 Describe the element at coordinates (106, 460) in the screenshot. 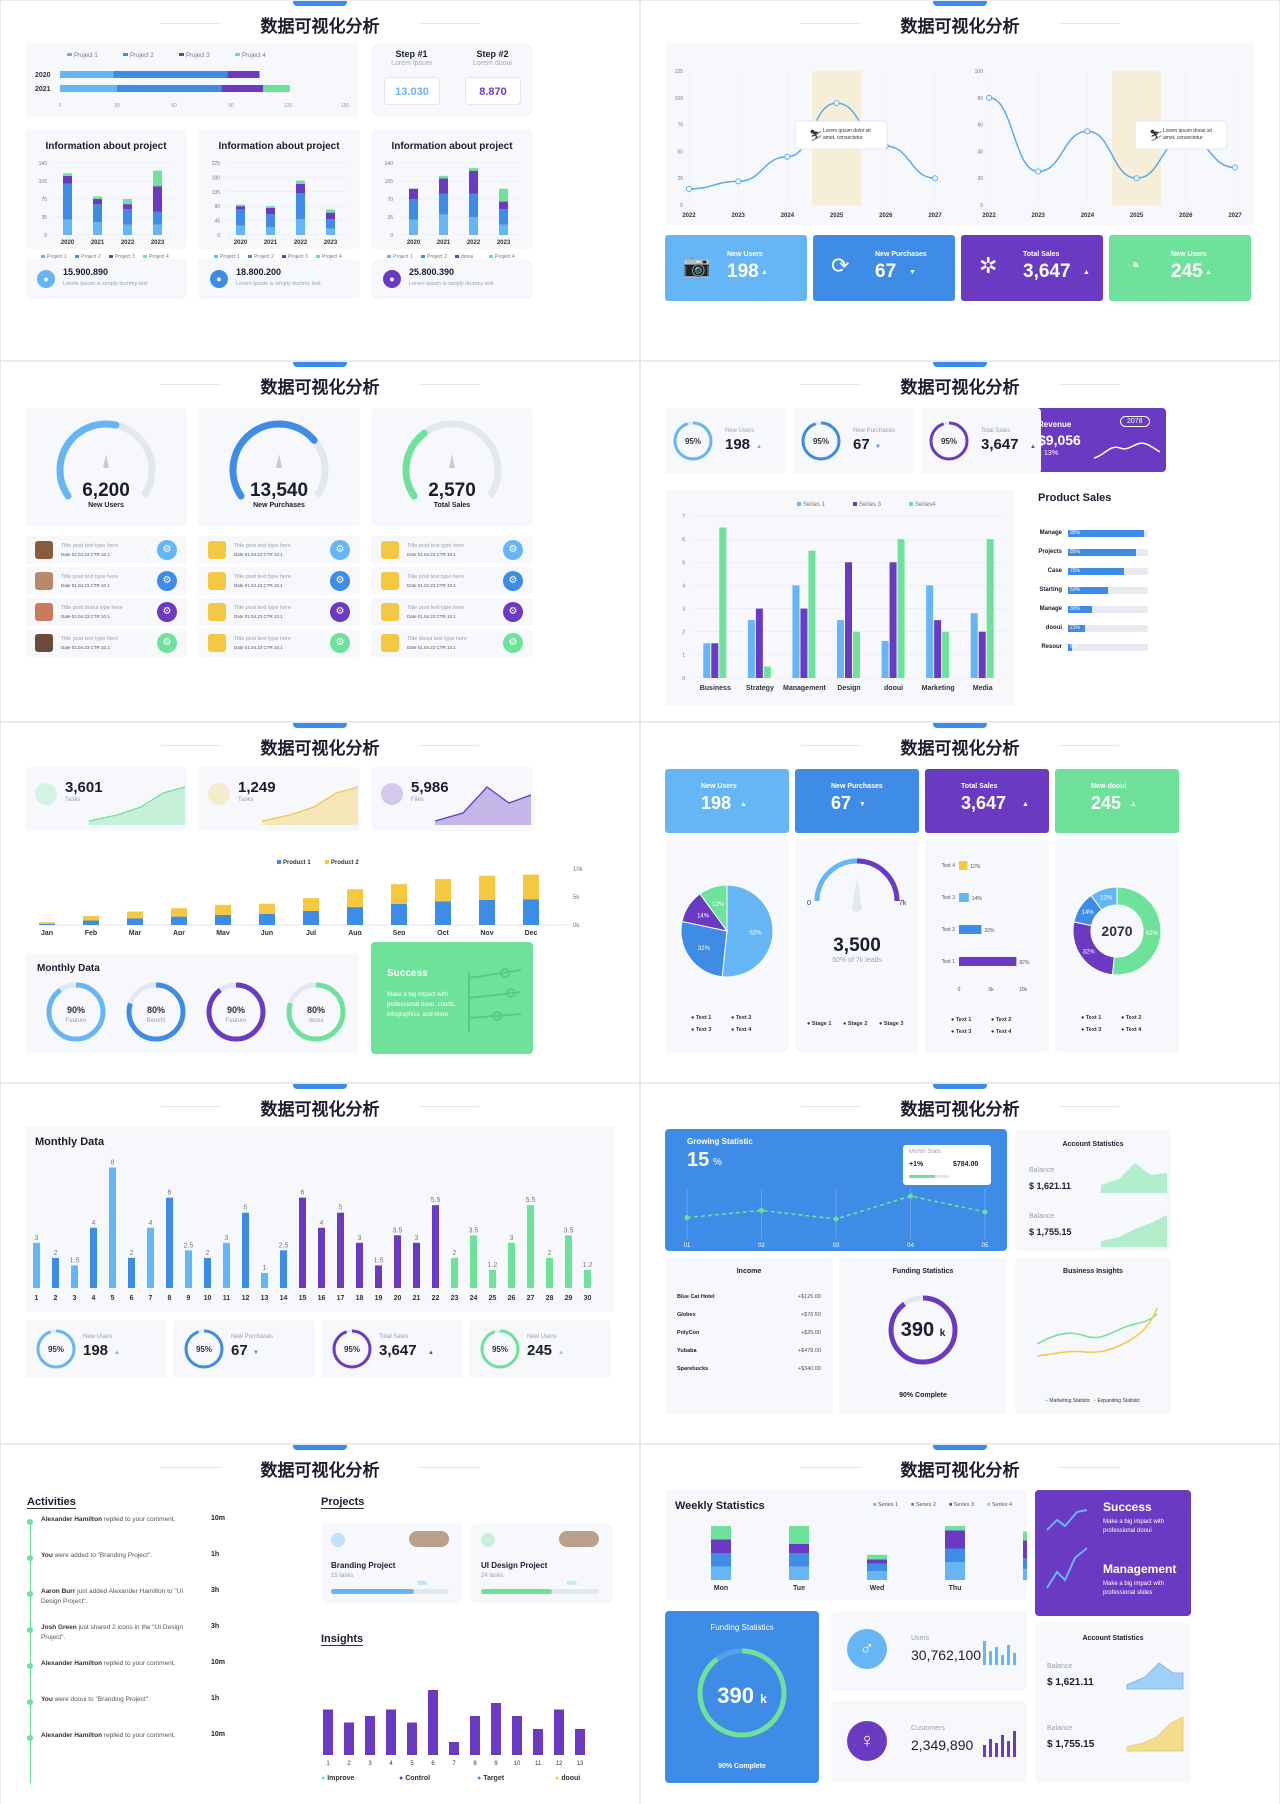

I see `gauge-chart` at that location.